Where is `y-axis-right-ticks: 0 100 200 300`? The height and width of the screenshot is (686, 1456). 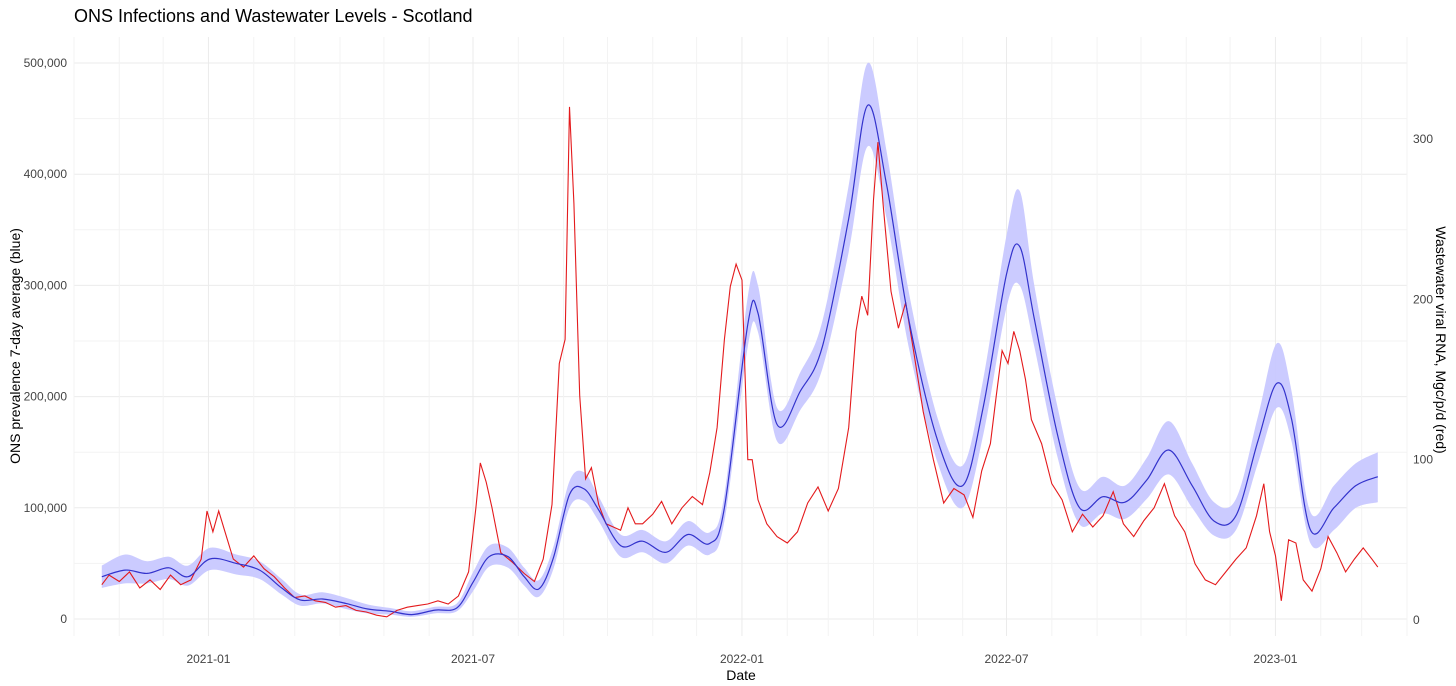 y-axis-right-ticks: 0 100 200 300 is located at coordinates (1423, 379).